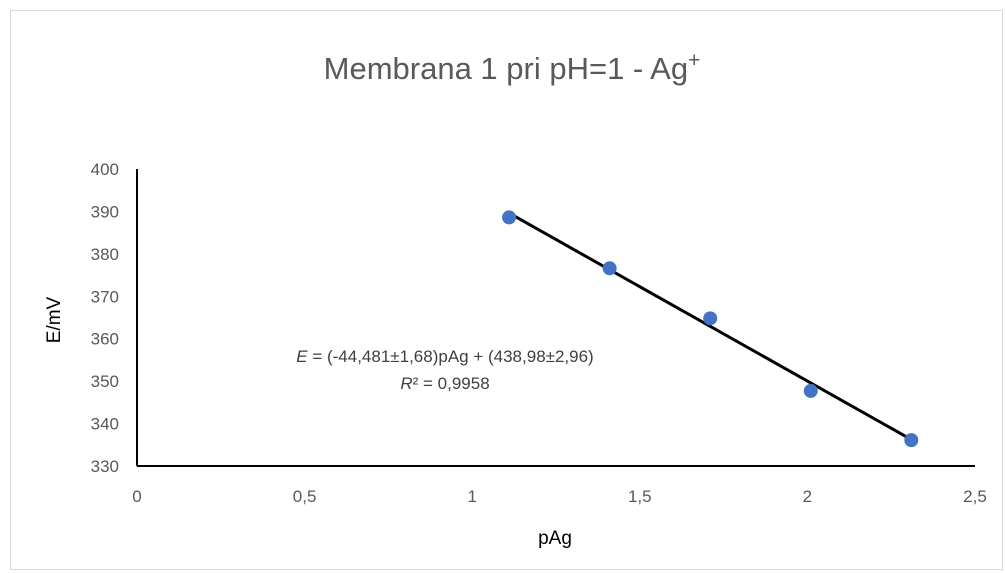  Describe the element at coordinates (105, 466) in the screenshot. I see `y-tick-label: 330` at that location.